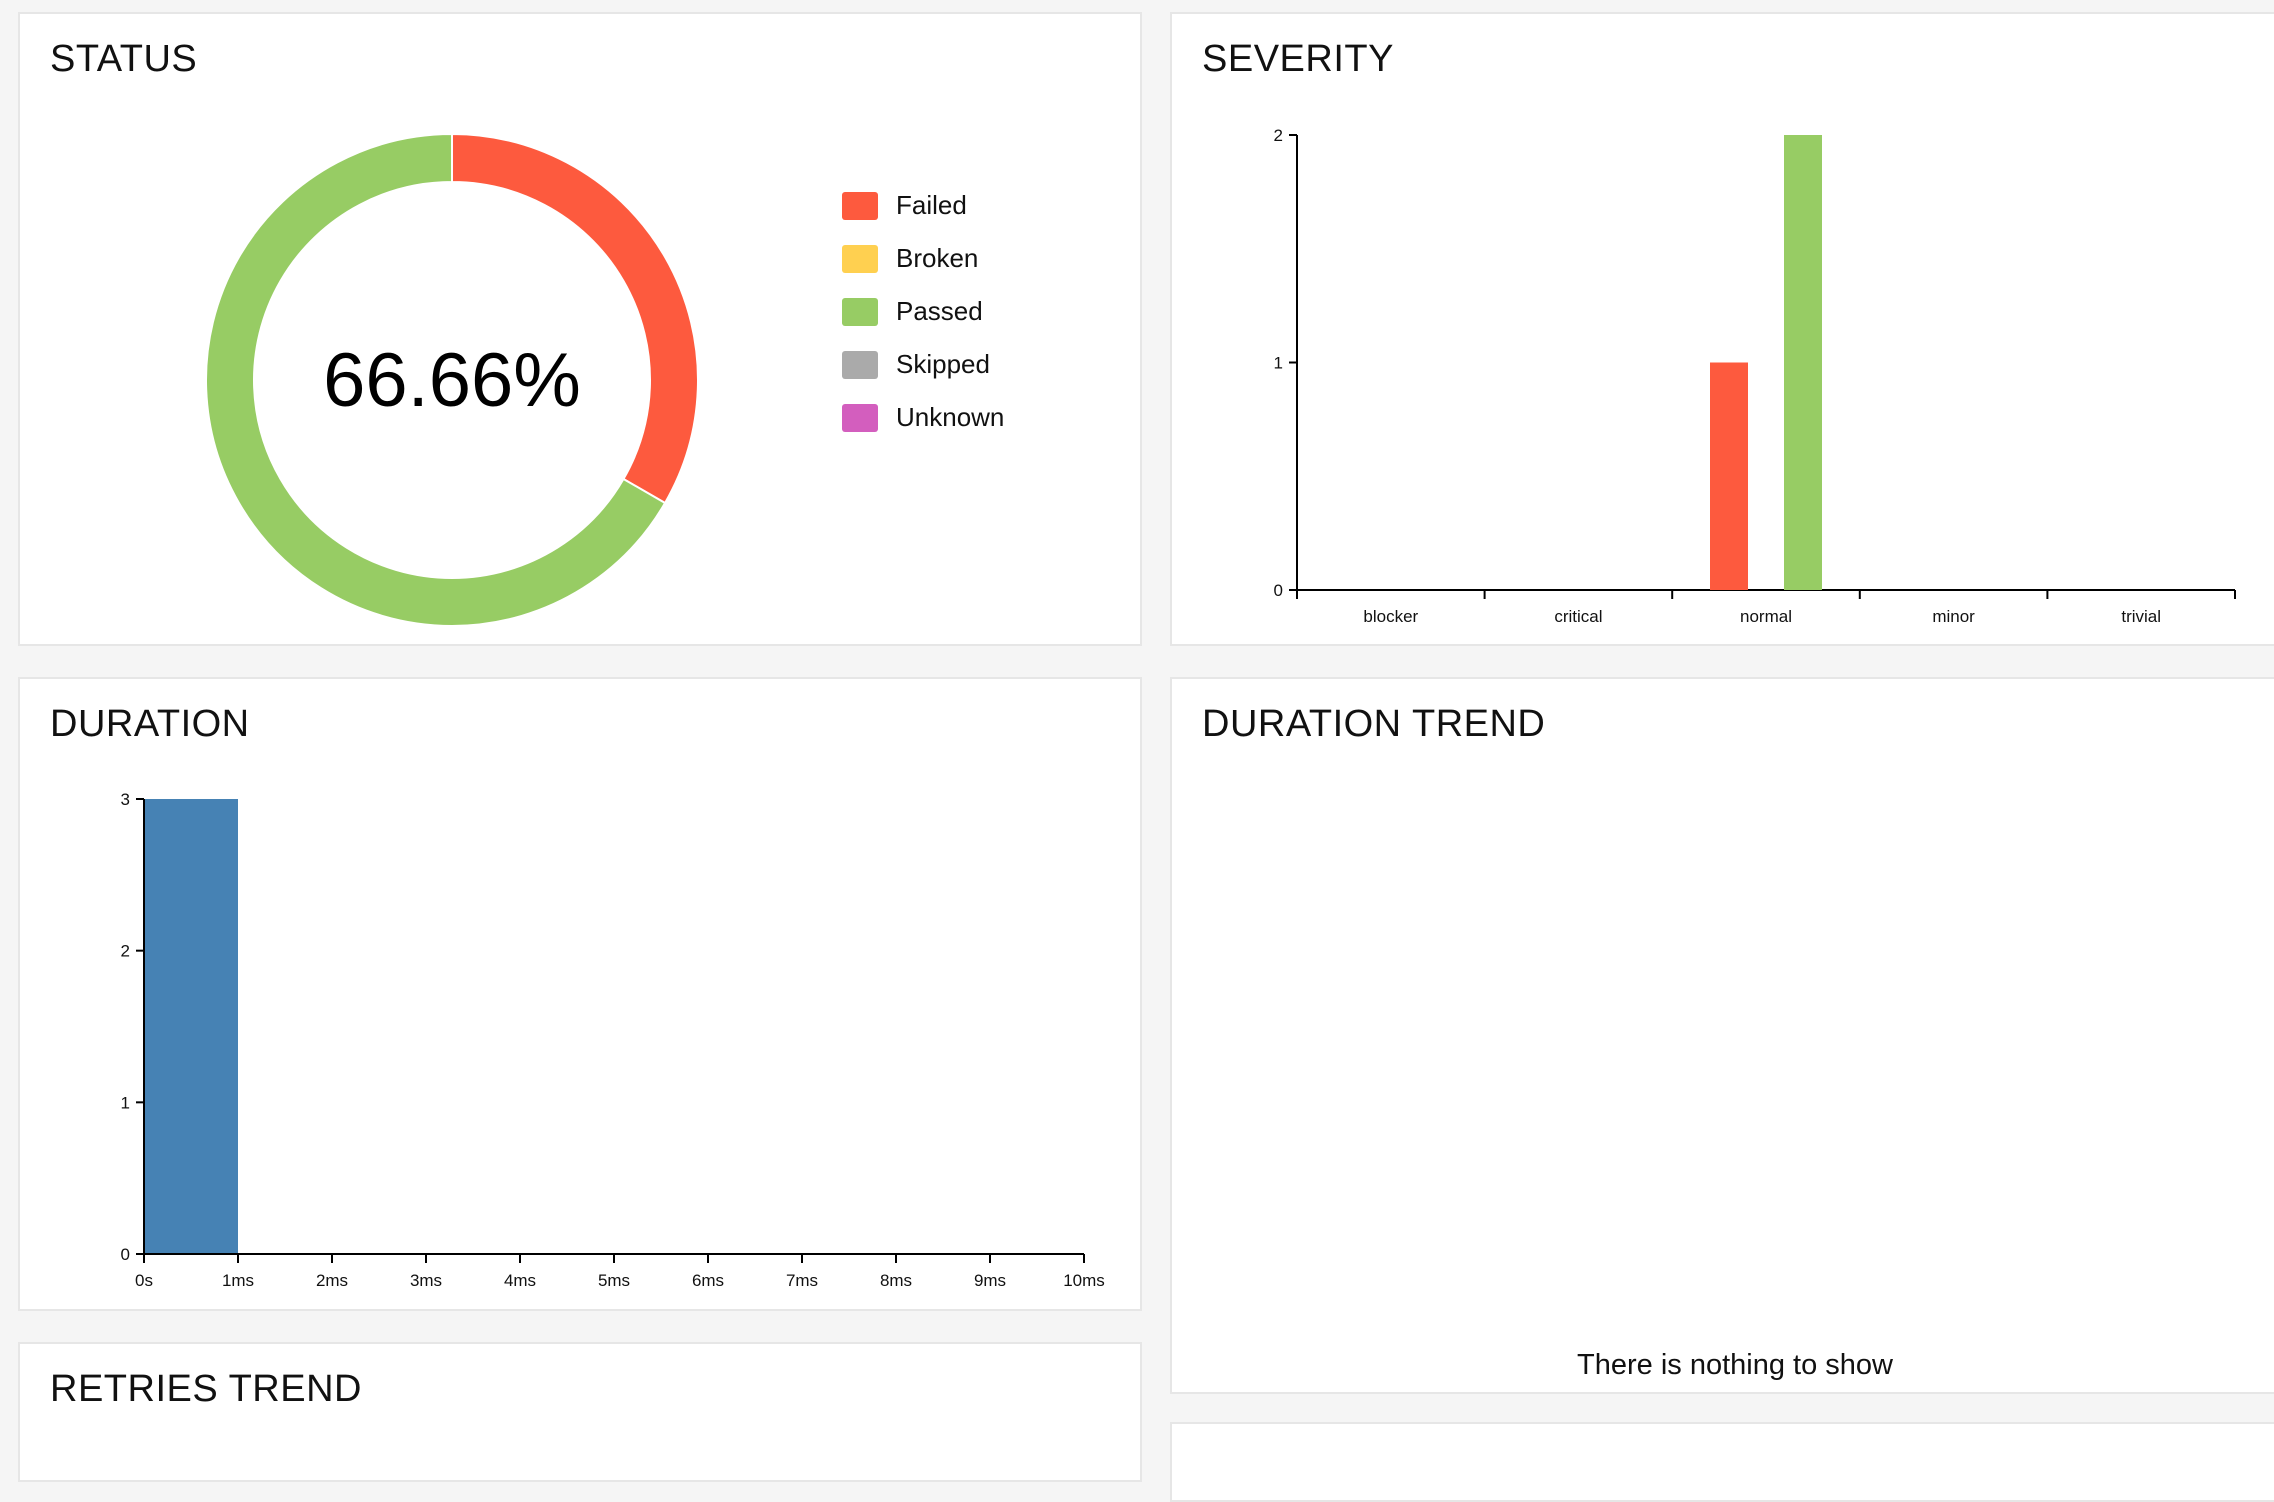  What do you see at coordinates (860, 311) in the screenshot?
I see `legend-swatch-passed` at bounding box center [860, 311].